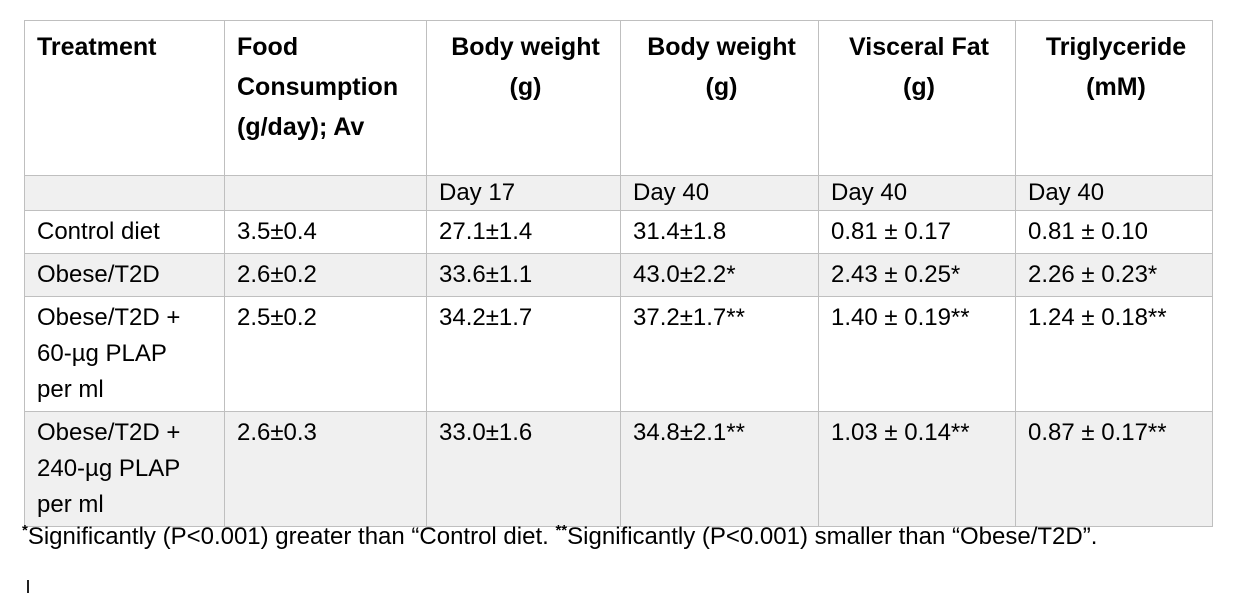 This screenshot has width=1234, height=595. What do you see at coordinates (325, 469) in the screenshot?
I see `table-cell: 2.6±0.3` at bounding box center [325, 469].